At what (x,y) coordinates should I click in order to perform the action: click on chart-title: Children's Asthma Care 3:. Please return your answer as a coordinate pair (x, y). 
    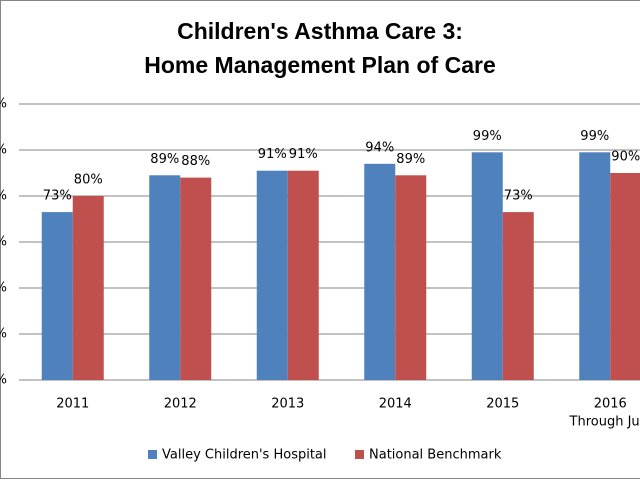
    Looking at the image, I should click on (320, 31).